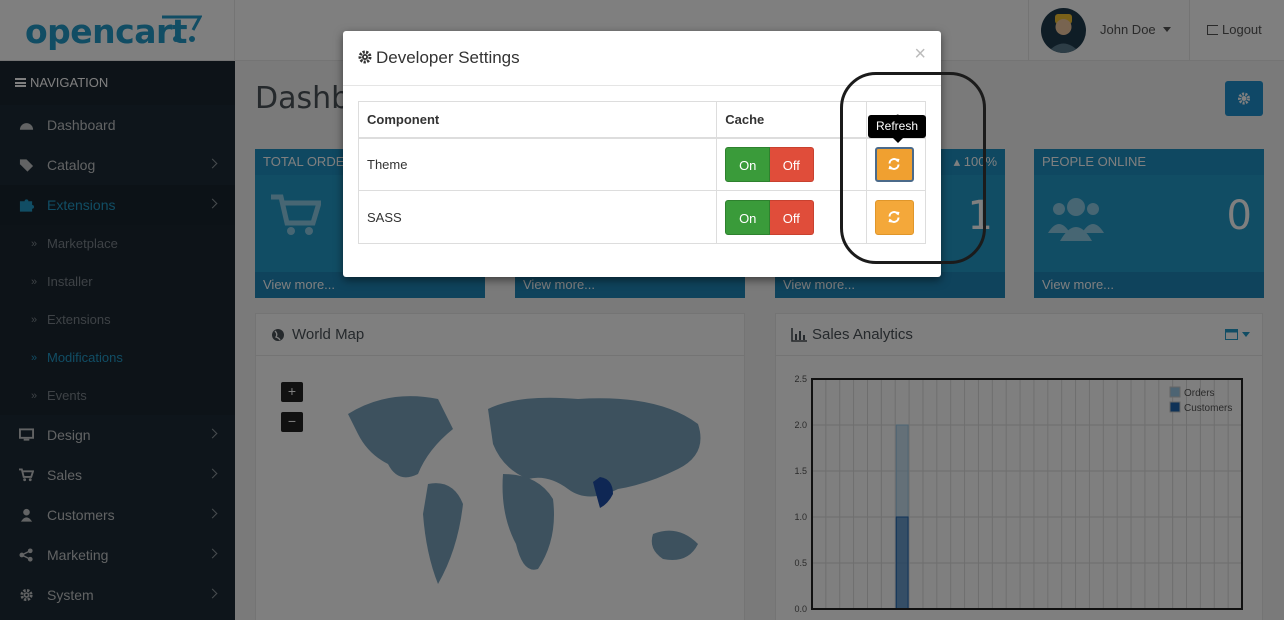 This screenshot has height=620, width=1284. I want to click on table-row: Theme On Off, so click(642, 164).